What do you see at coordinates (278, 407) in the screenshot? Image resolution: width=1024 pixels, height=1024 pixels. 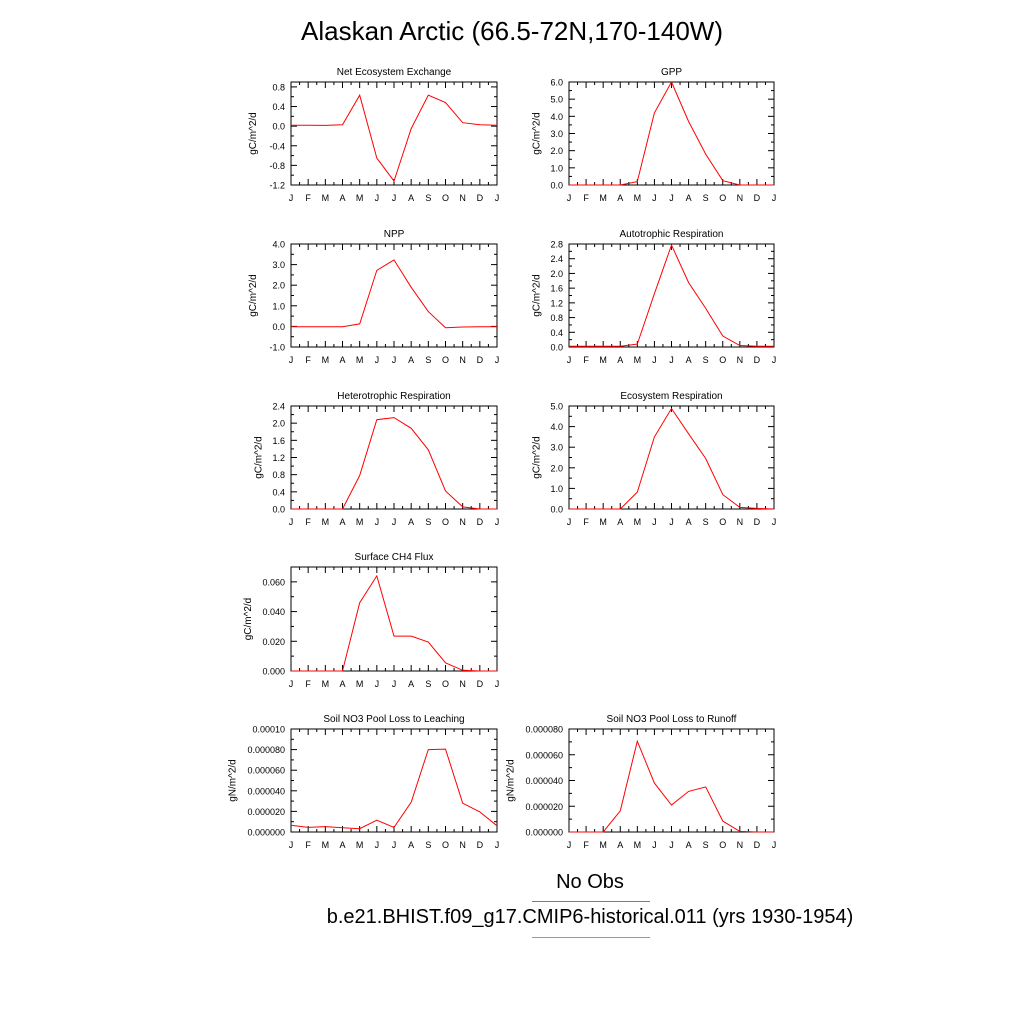 I see `y-tick-label: 2.4` at bounding box center [278, 407].